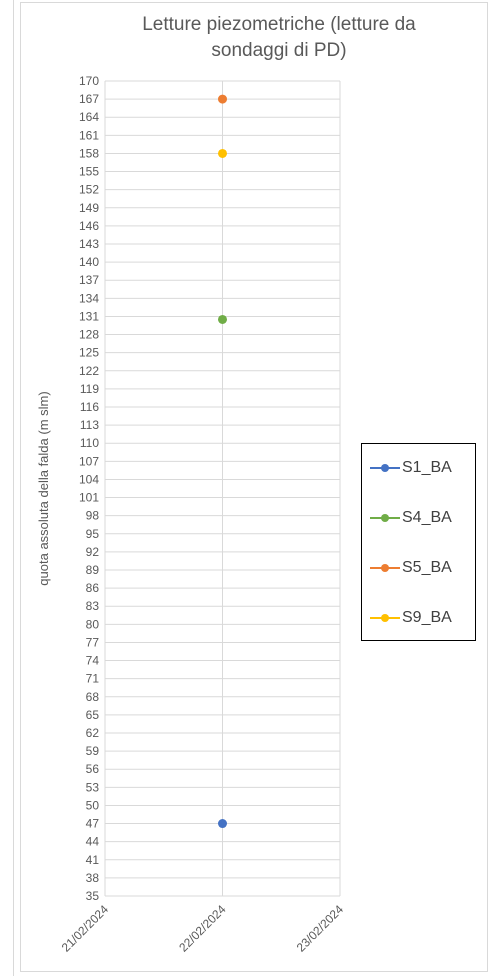 Image resolution: width=493 pixels, height=976 pixels. Describe the element at coordinates (93, 516) in the screenshot. I see `y-tick-label: 98` at that location.